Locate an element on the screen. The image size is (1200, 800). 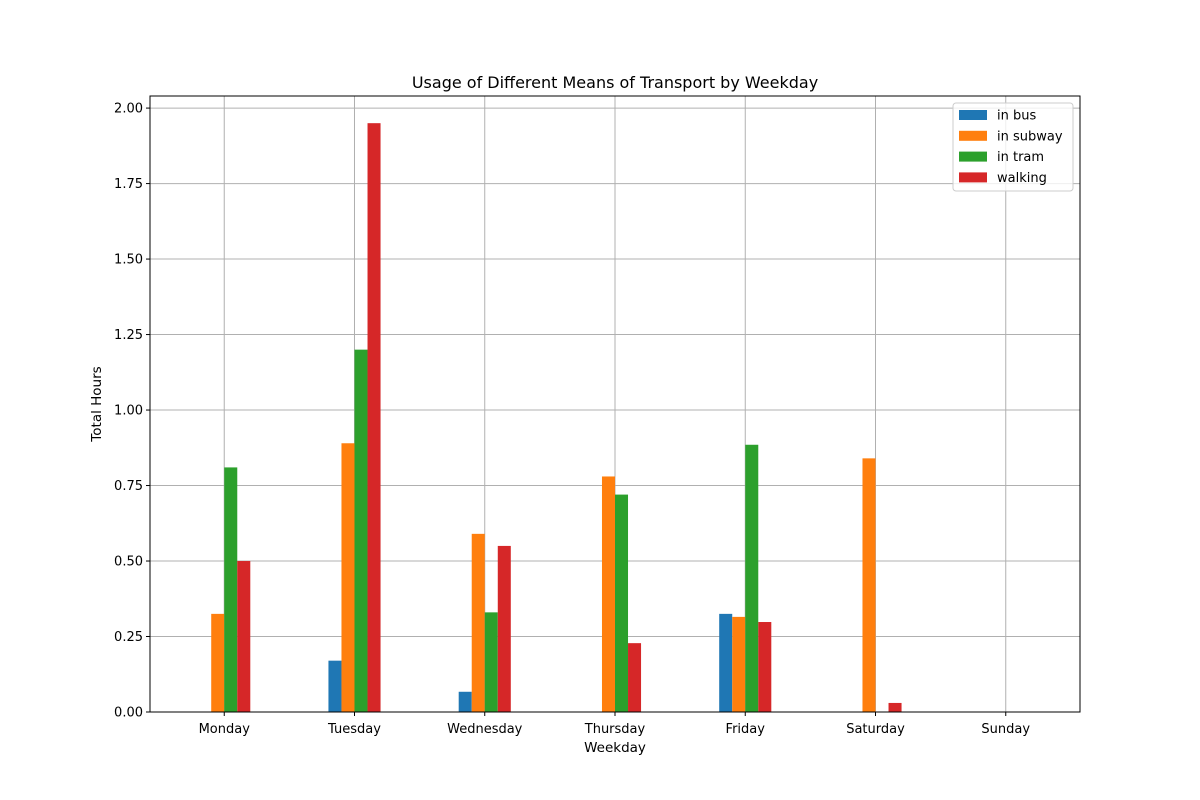
y-tick-label: 1.00 is located at coordinates (128, 411).